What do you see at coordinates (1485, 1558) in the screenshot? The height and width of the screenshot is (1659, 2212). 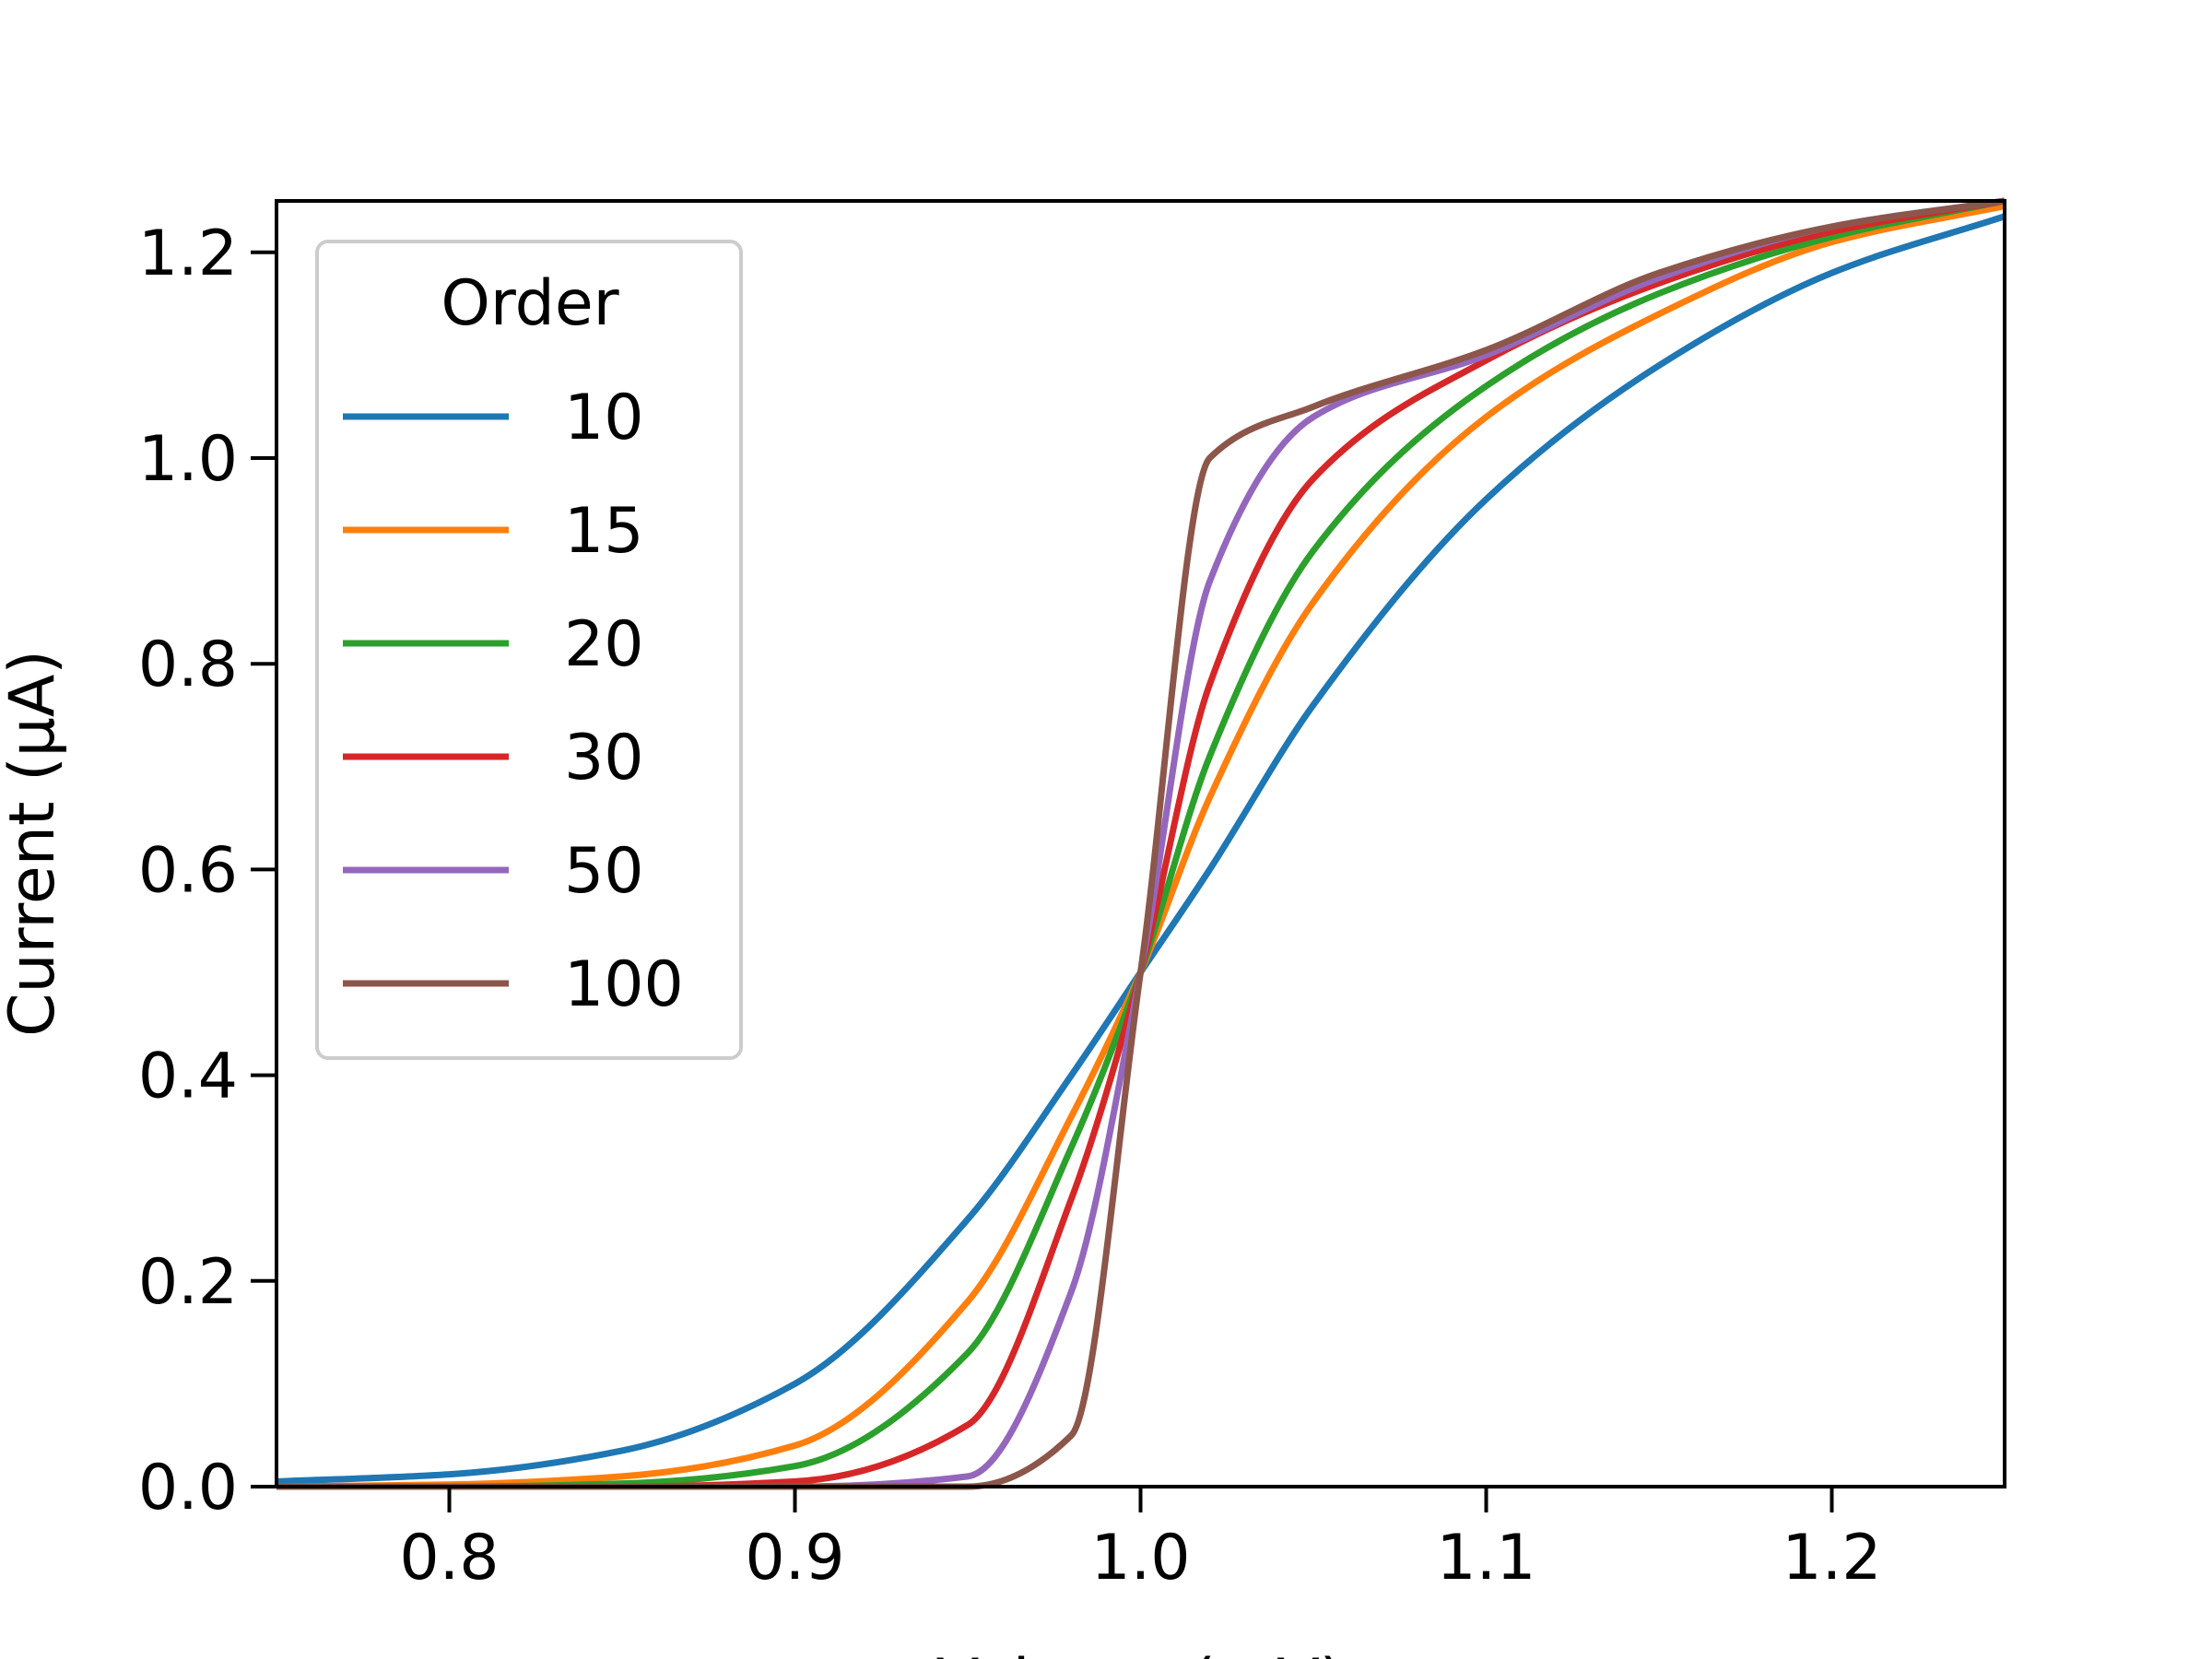 I see `x-tick-label: 1.1` at bounding box center [1485, 1558].